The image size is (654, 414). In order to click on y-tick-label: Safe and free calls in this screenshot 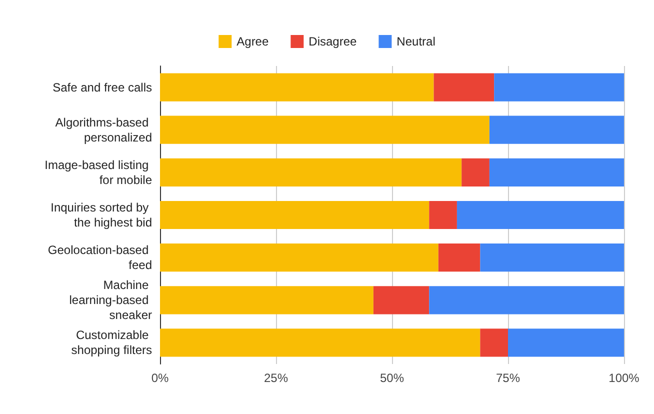, I will do `click(102, 87)`.